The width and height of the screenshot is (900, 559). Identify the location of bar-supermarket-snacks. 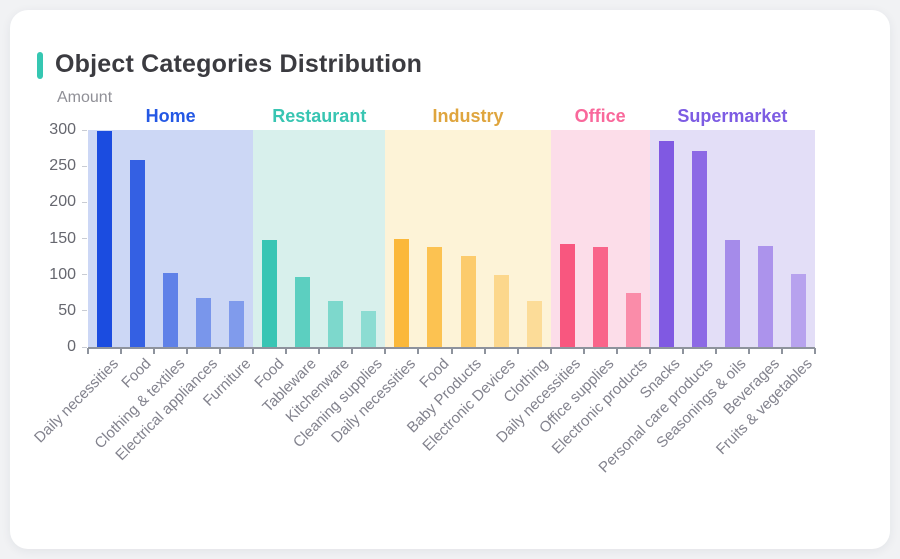
(666, 243).